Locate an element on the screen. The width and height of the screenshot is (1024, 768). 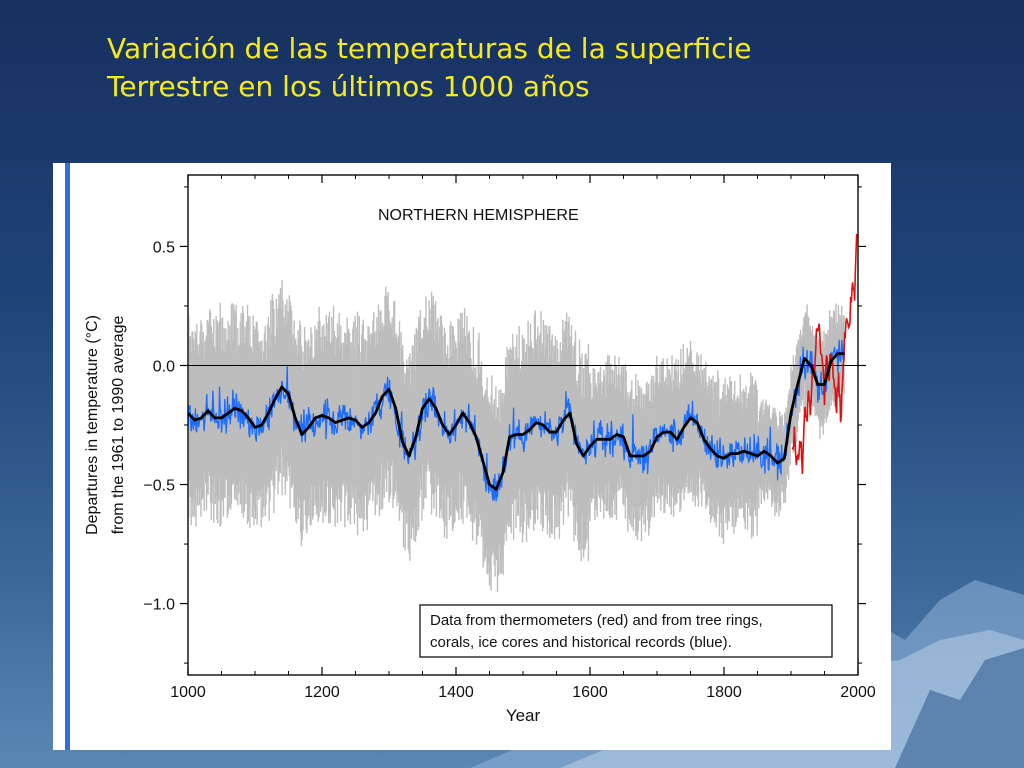
y-tick-label: 0.5 is located at coordinates (164, 247).